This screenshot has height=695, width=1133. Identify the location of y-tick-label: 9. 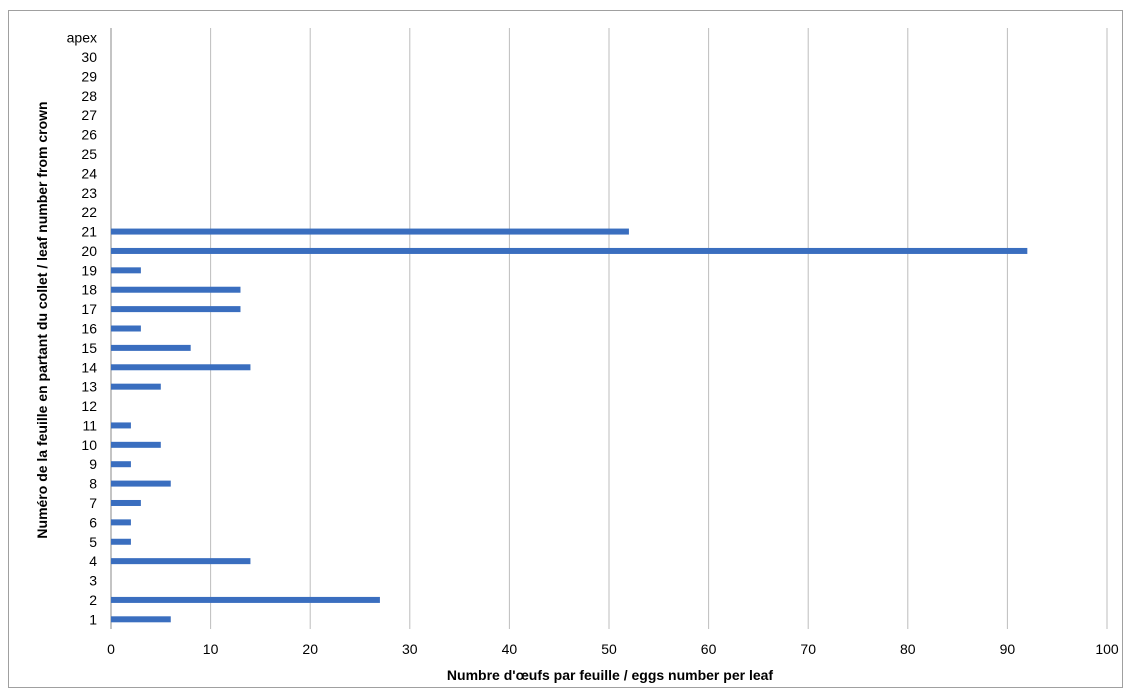
(93, 464).